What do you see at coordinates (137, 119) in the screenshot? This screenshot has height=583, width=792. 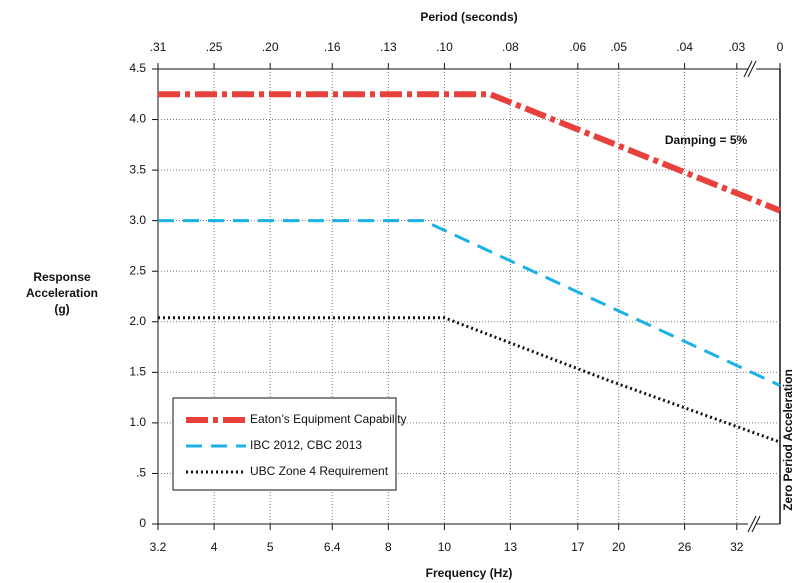 I see `y-tick-label: 4.0` at bounding box center [137, 119].